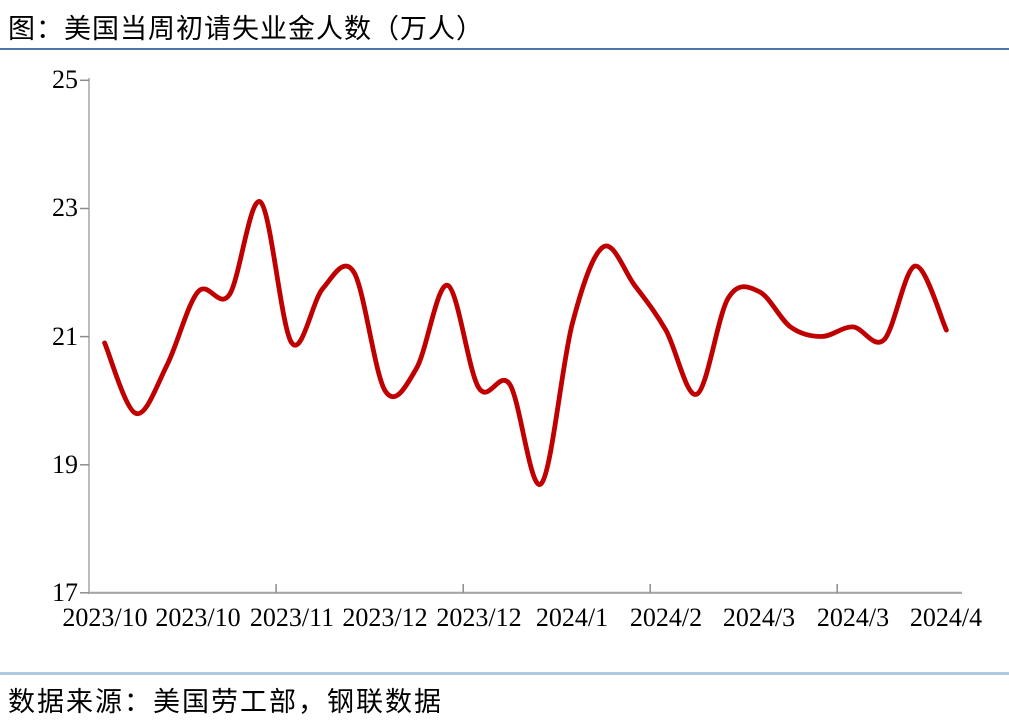  What do you see at coordinates (946, 617) in the screenshot?
I see `x-axis-label: 2024/4` at bounding box center [946, 617].